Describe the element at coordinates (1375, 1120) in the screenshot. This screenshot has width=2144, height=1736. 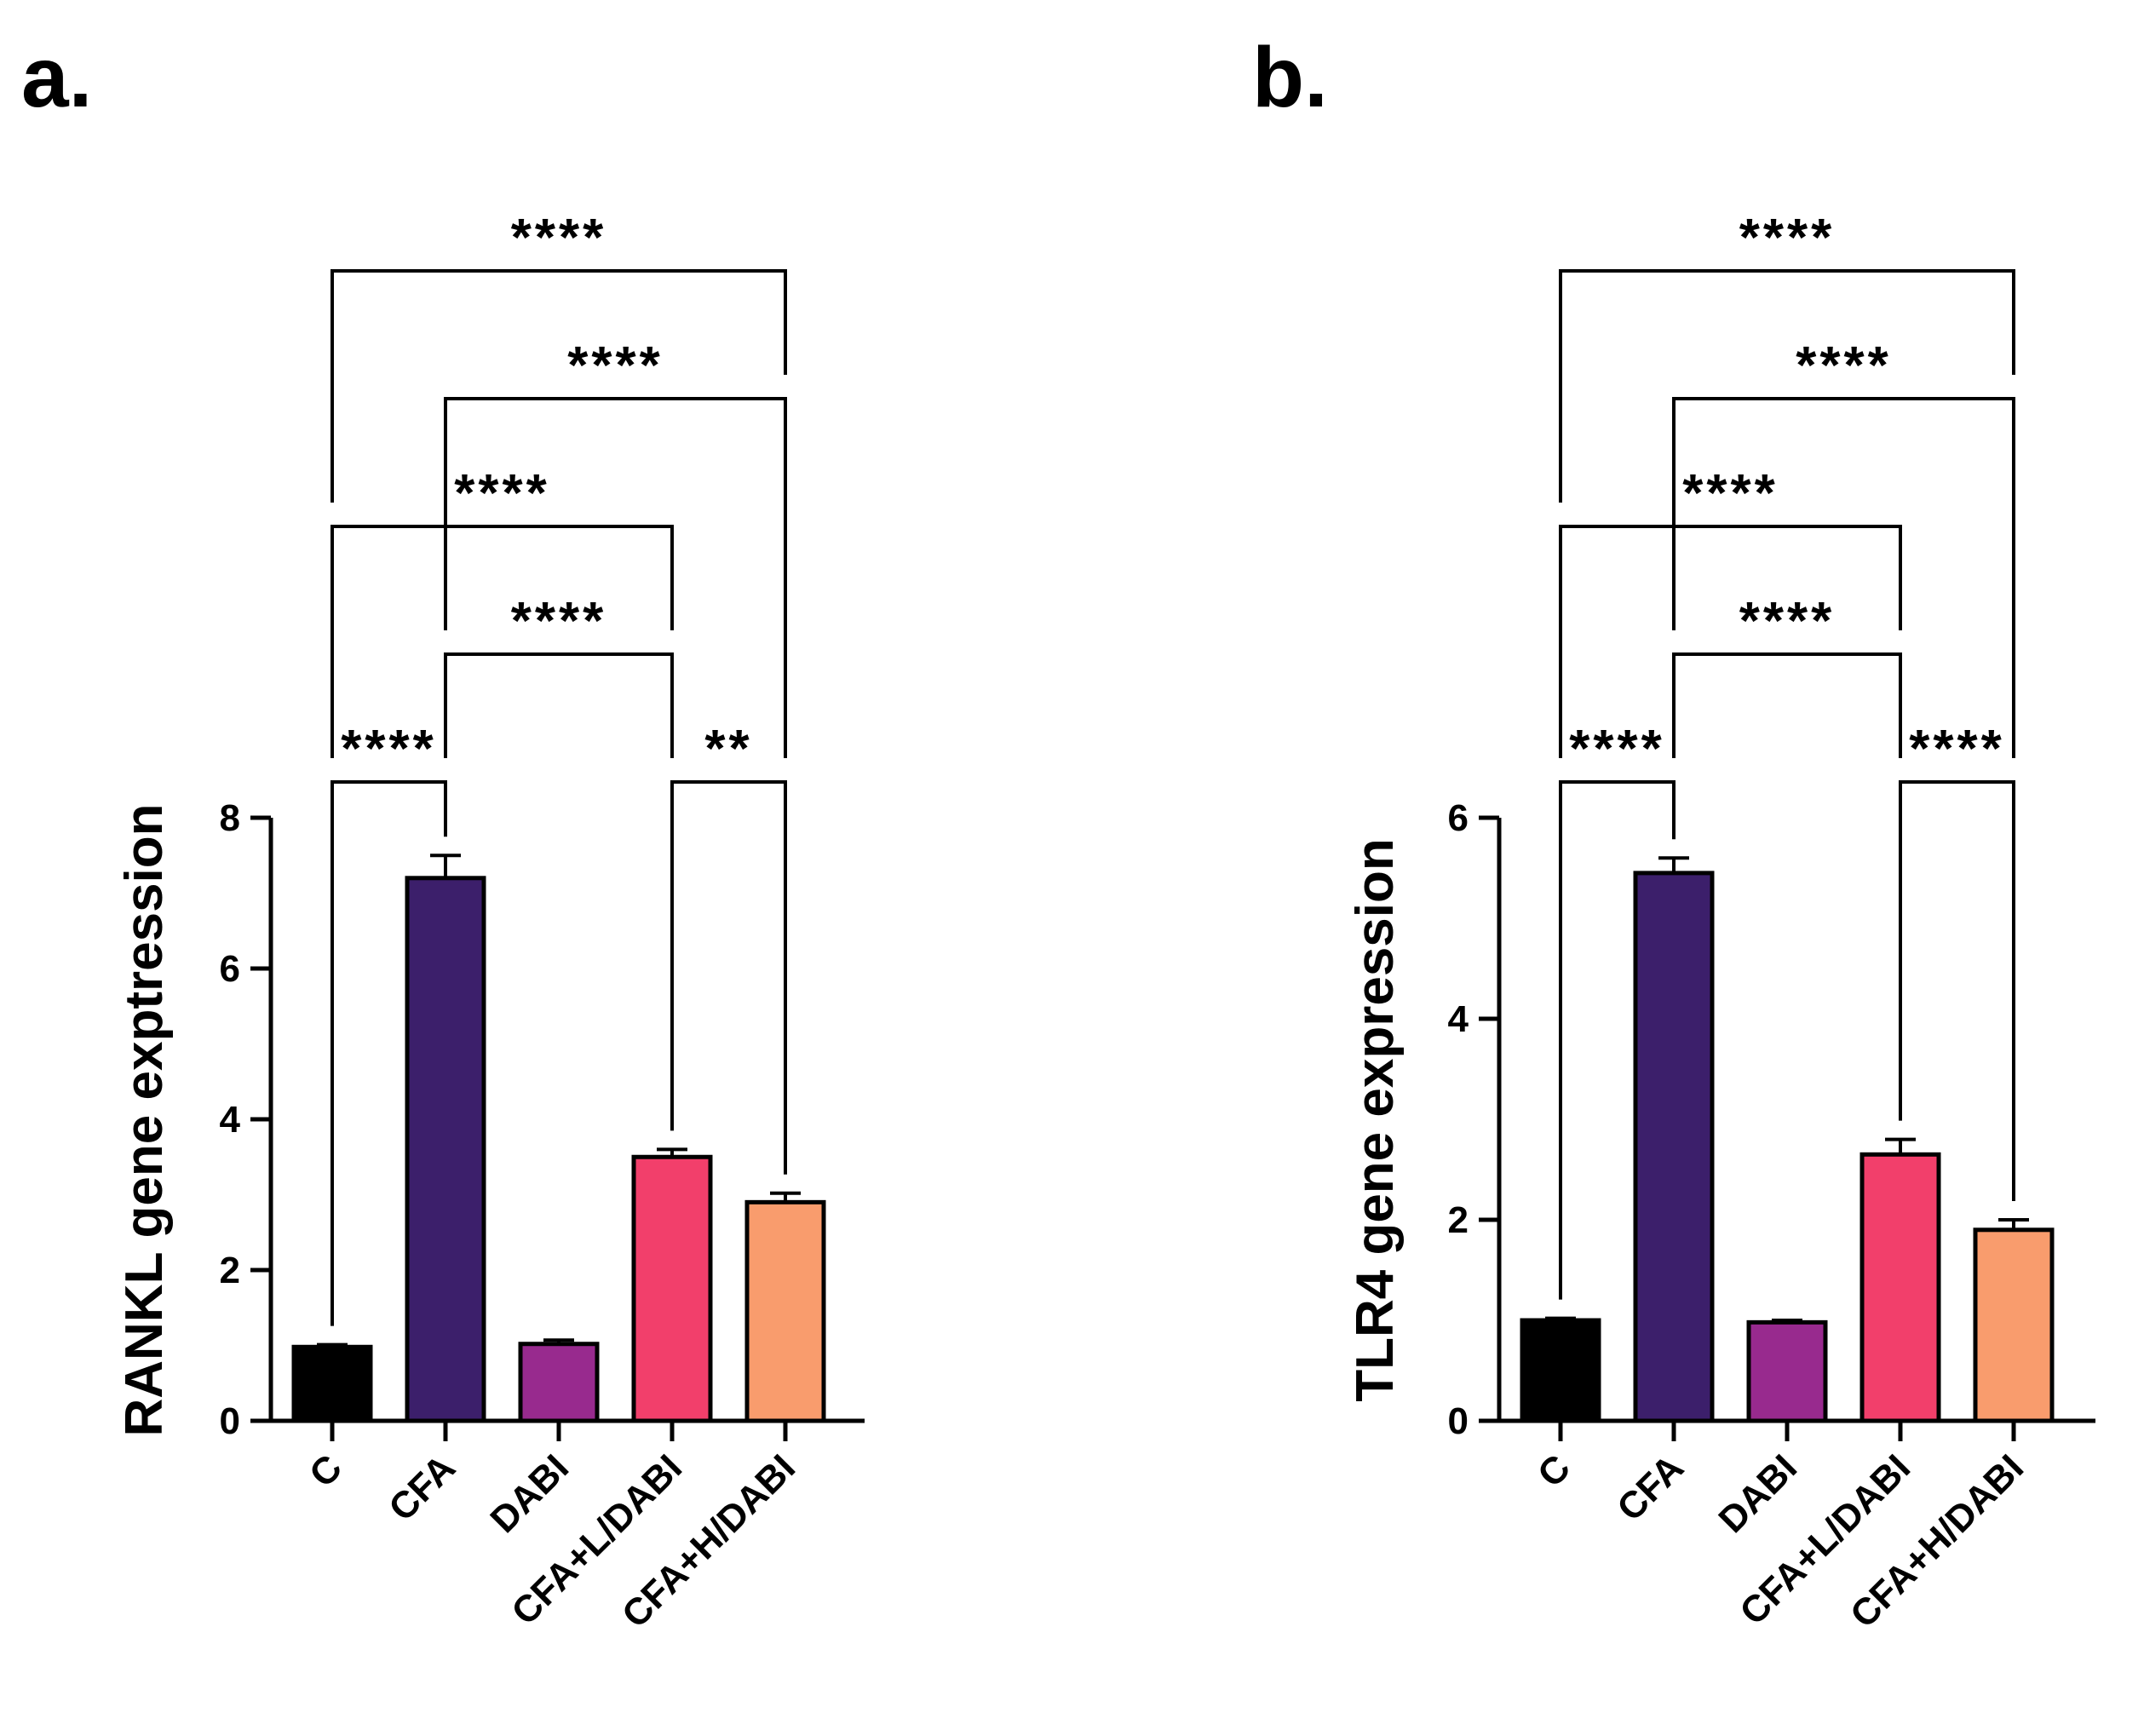
I see `y-axis-label: TLR4 gene expression` at that location.